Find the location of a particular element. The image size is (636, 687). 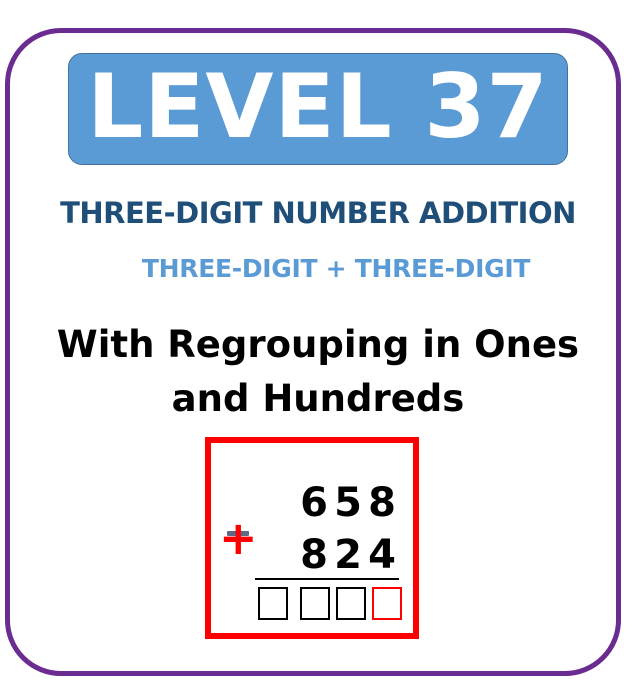

topic-subtitle: THREE-DIGIT + THREE-DIGIT is located at coordinates (327, 268).